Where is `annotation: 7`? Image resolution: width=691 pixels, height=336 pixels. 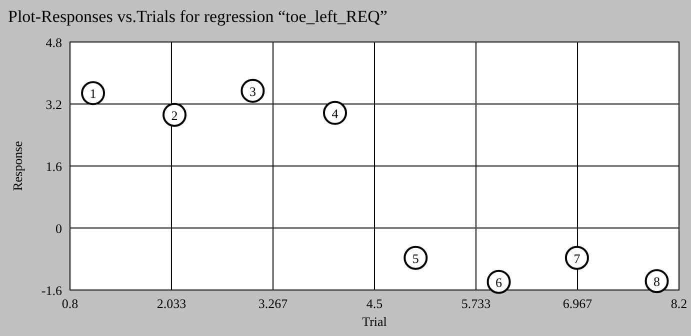 annotation: 7 is located at coordinates (577, 258).